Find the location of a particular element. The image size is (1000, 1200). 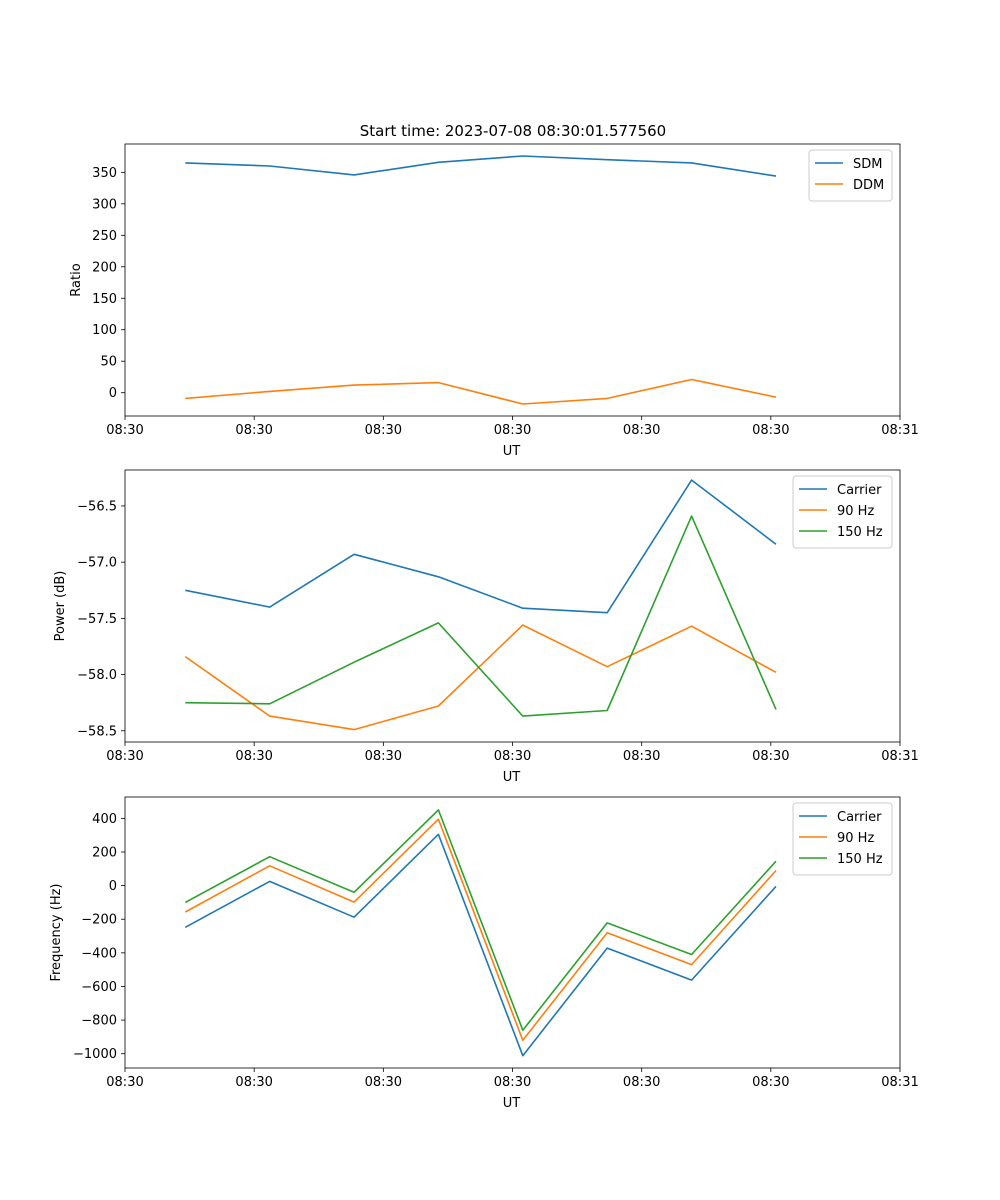

y-tick-label: 250 is located at coordinates (104, 236).